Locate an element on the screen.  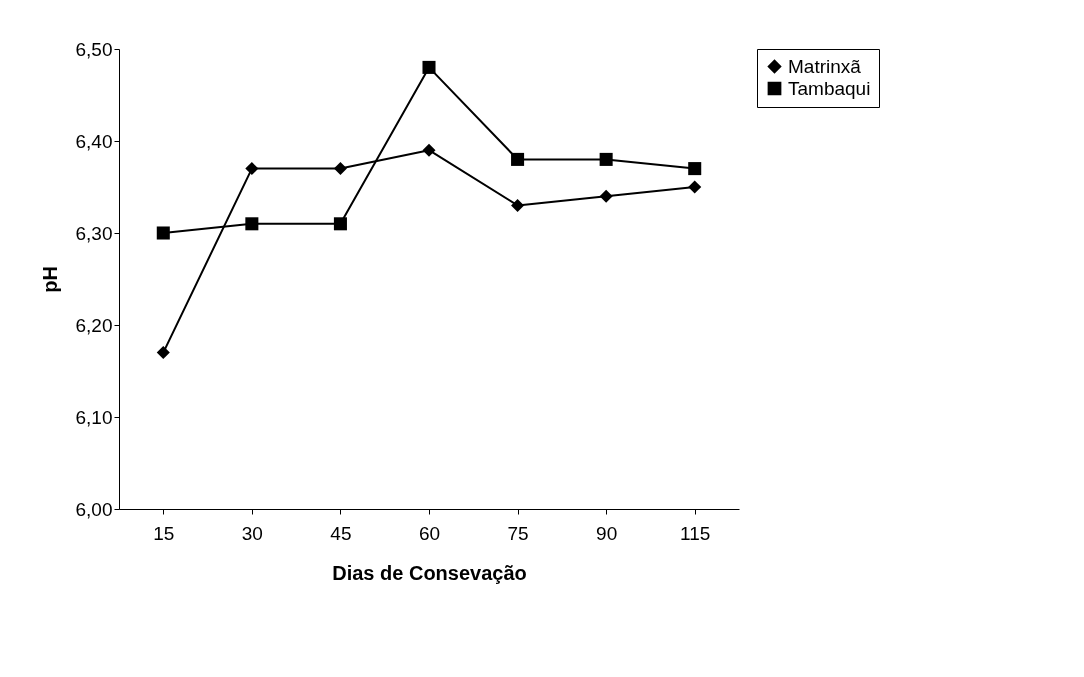
x-tick-label: 90 is located at coordinates (607, 533).